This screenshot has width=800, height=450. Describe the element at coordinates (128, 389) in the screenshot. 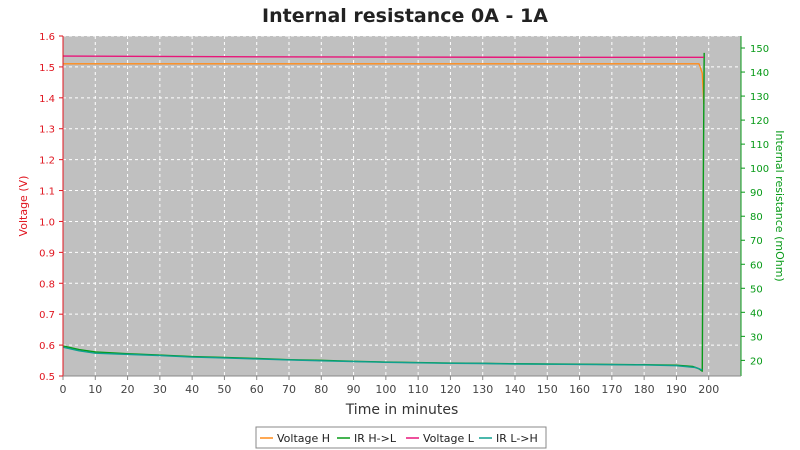

I see `x-tick-label: 20` at that location.